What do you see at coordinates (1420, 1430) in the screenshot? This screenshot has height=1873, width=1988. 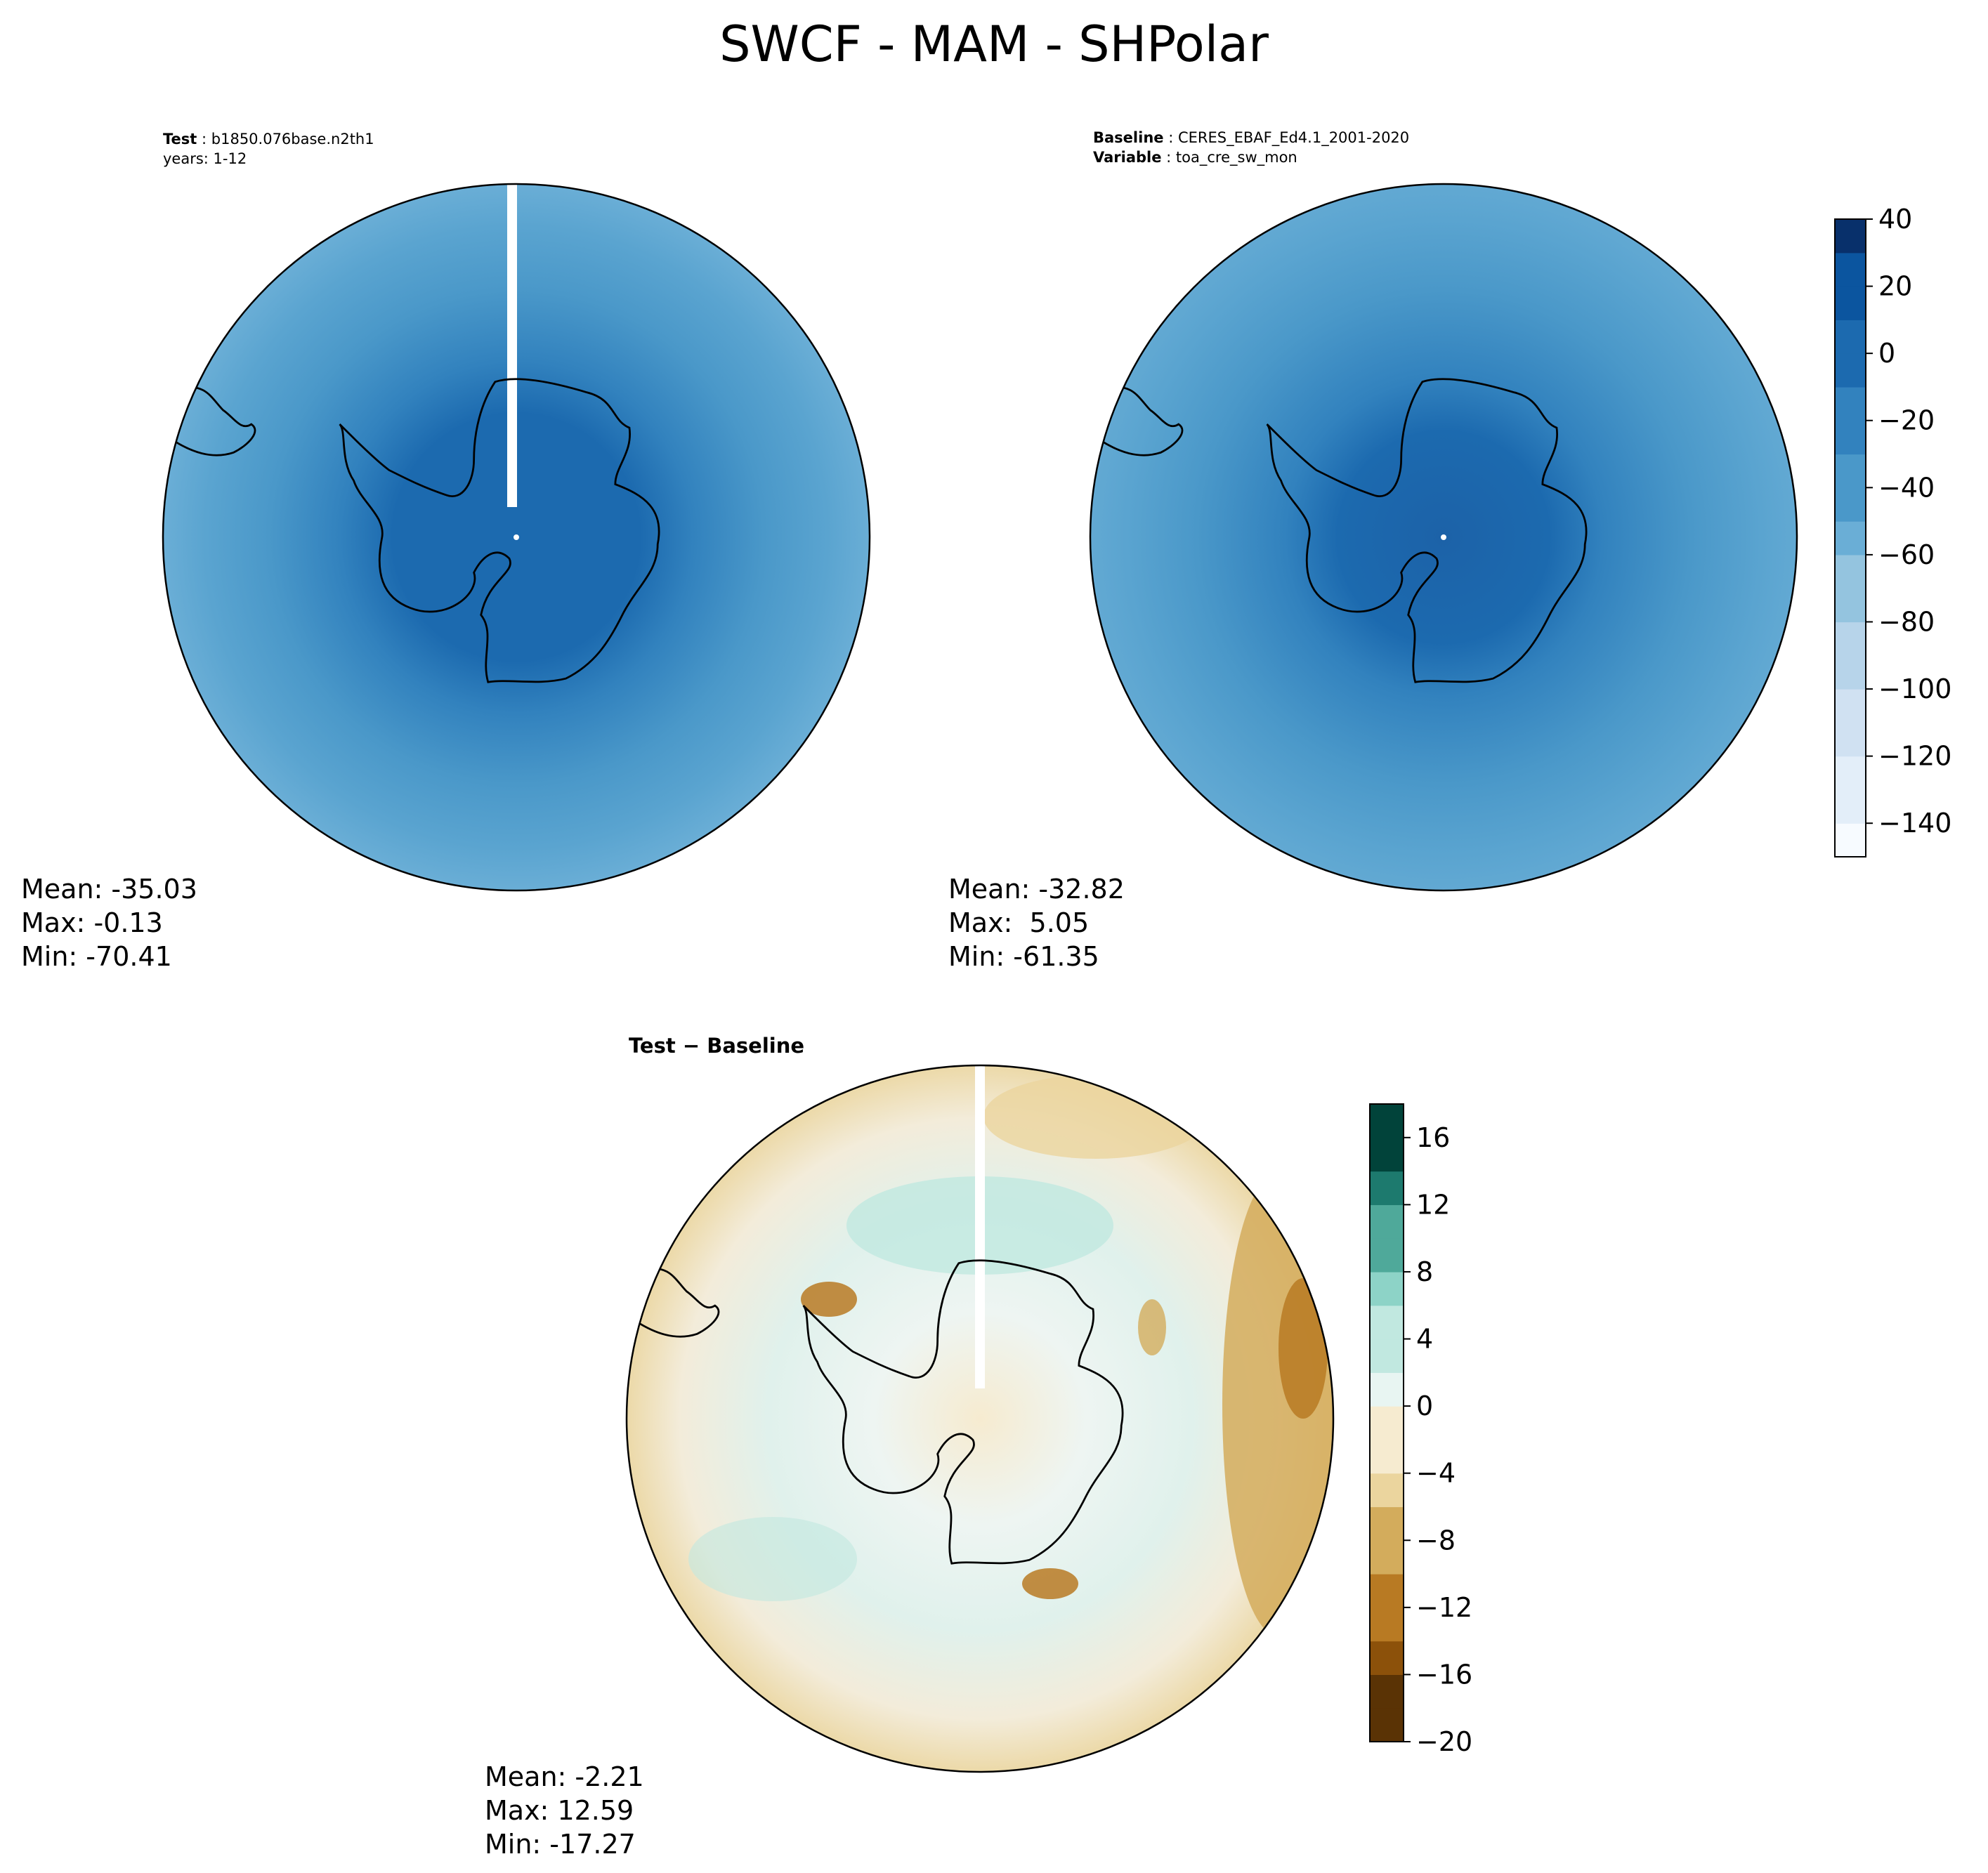 I see `diff-colorbar: 16 12 8 4 0 −4 −8 −12 −16 −20` at bounding box center [1420, 1430].